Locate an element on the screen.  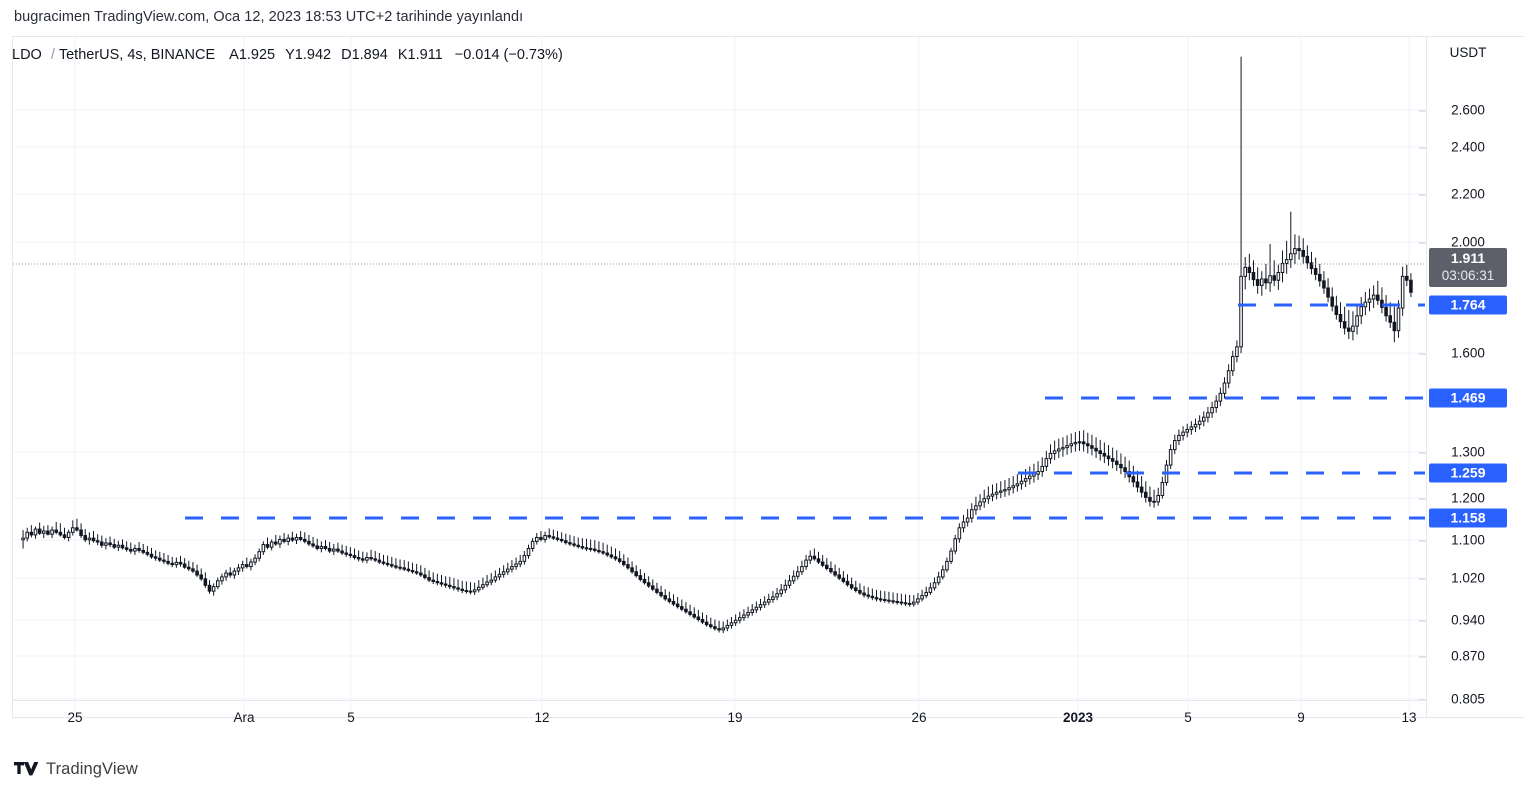
price-level-tag: 1.764 is located at coordinates (1468, 305).